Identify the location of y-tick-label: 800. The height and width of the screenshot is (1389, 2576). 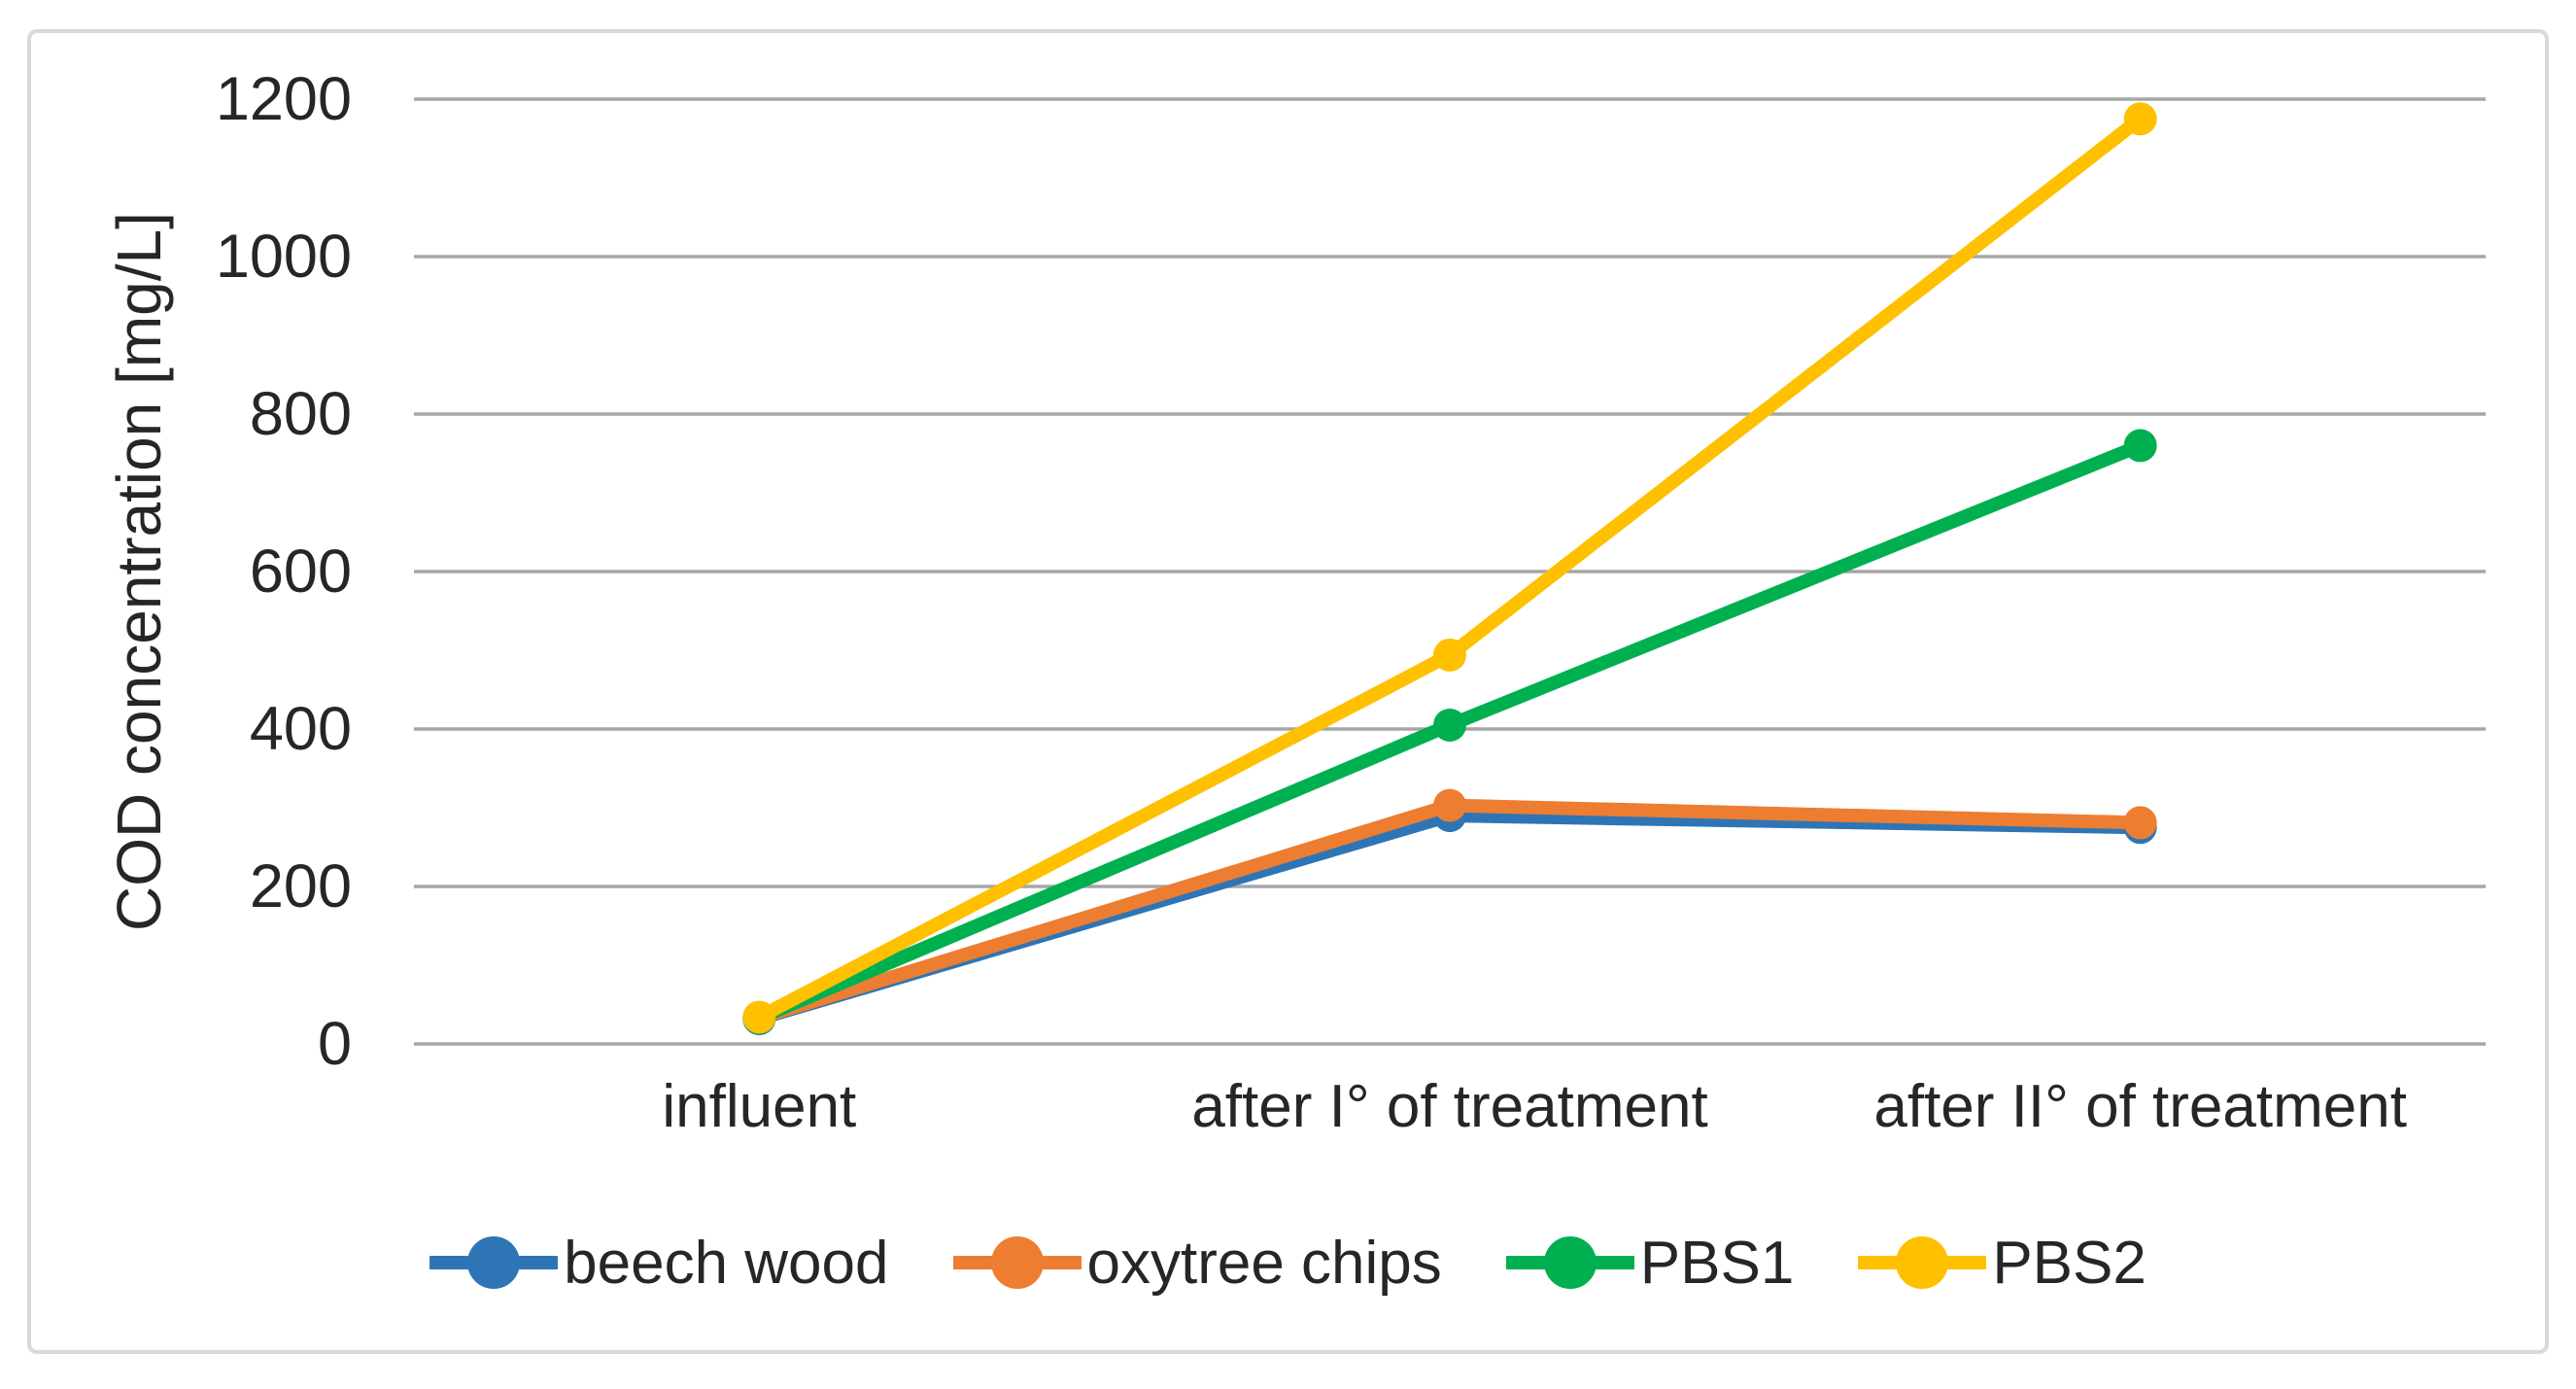
(300, 414).